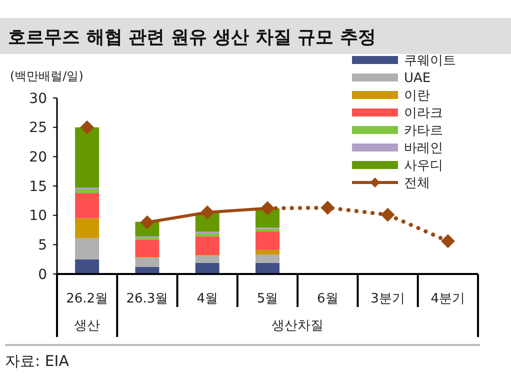 The image size is (511, 392). I want to click on y-tick-label: 0, so click(42, 274).